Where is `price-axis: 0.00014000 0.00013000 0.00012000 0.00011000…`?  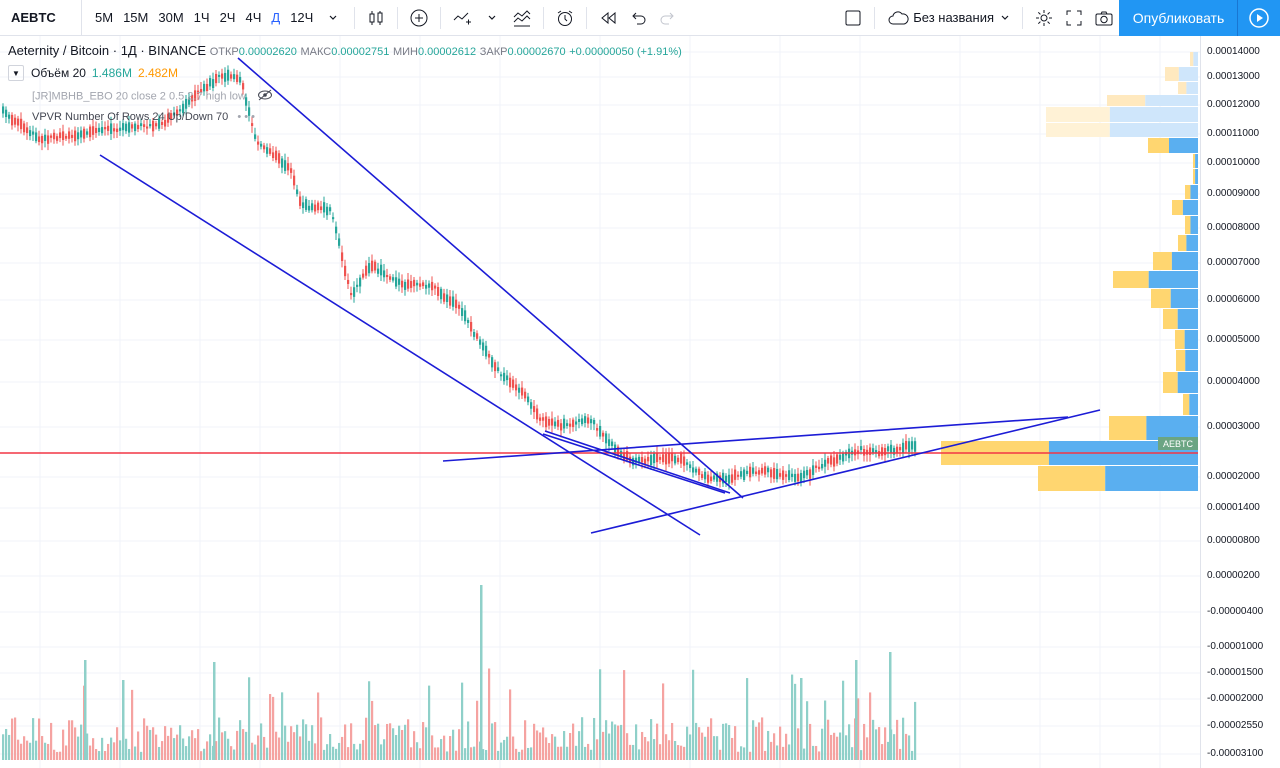 price-axis: 0.00014000 0.00013000 0.00012000 0.00011000… is located at coordinates (1240, 402).